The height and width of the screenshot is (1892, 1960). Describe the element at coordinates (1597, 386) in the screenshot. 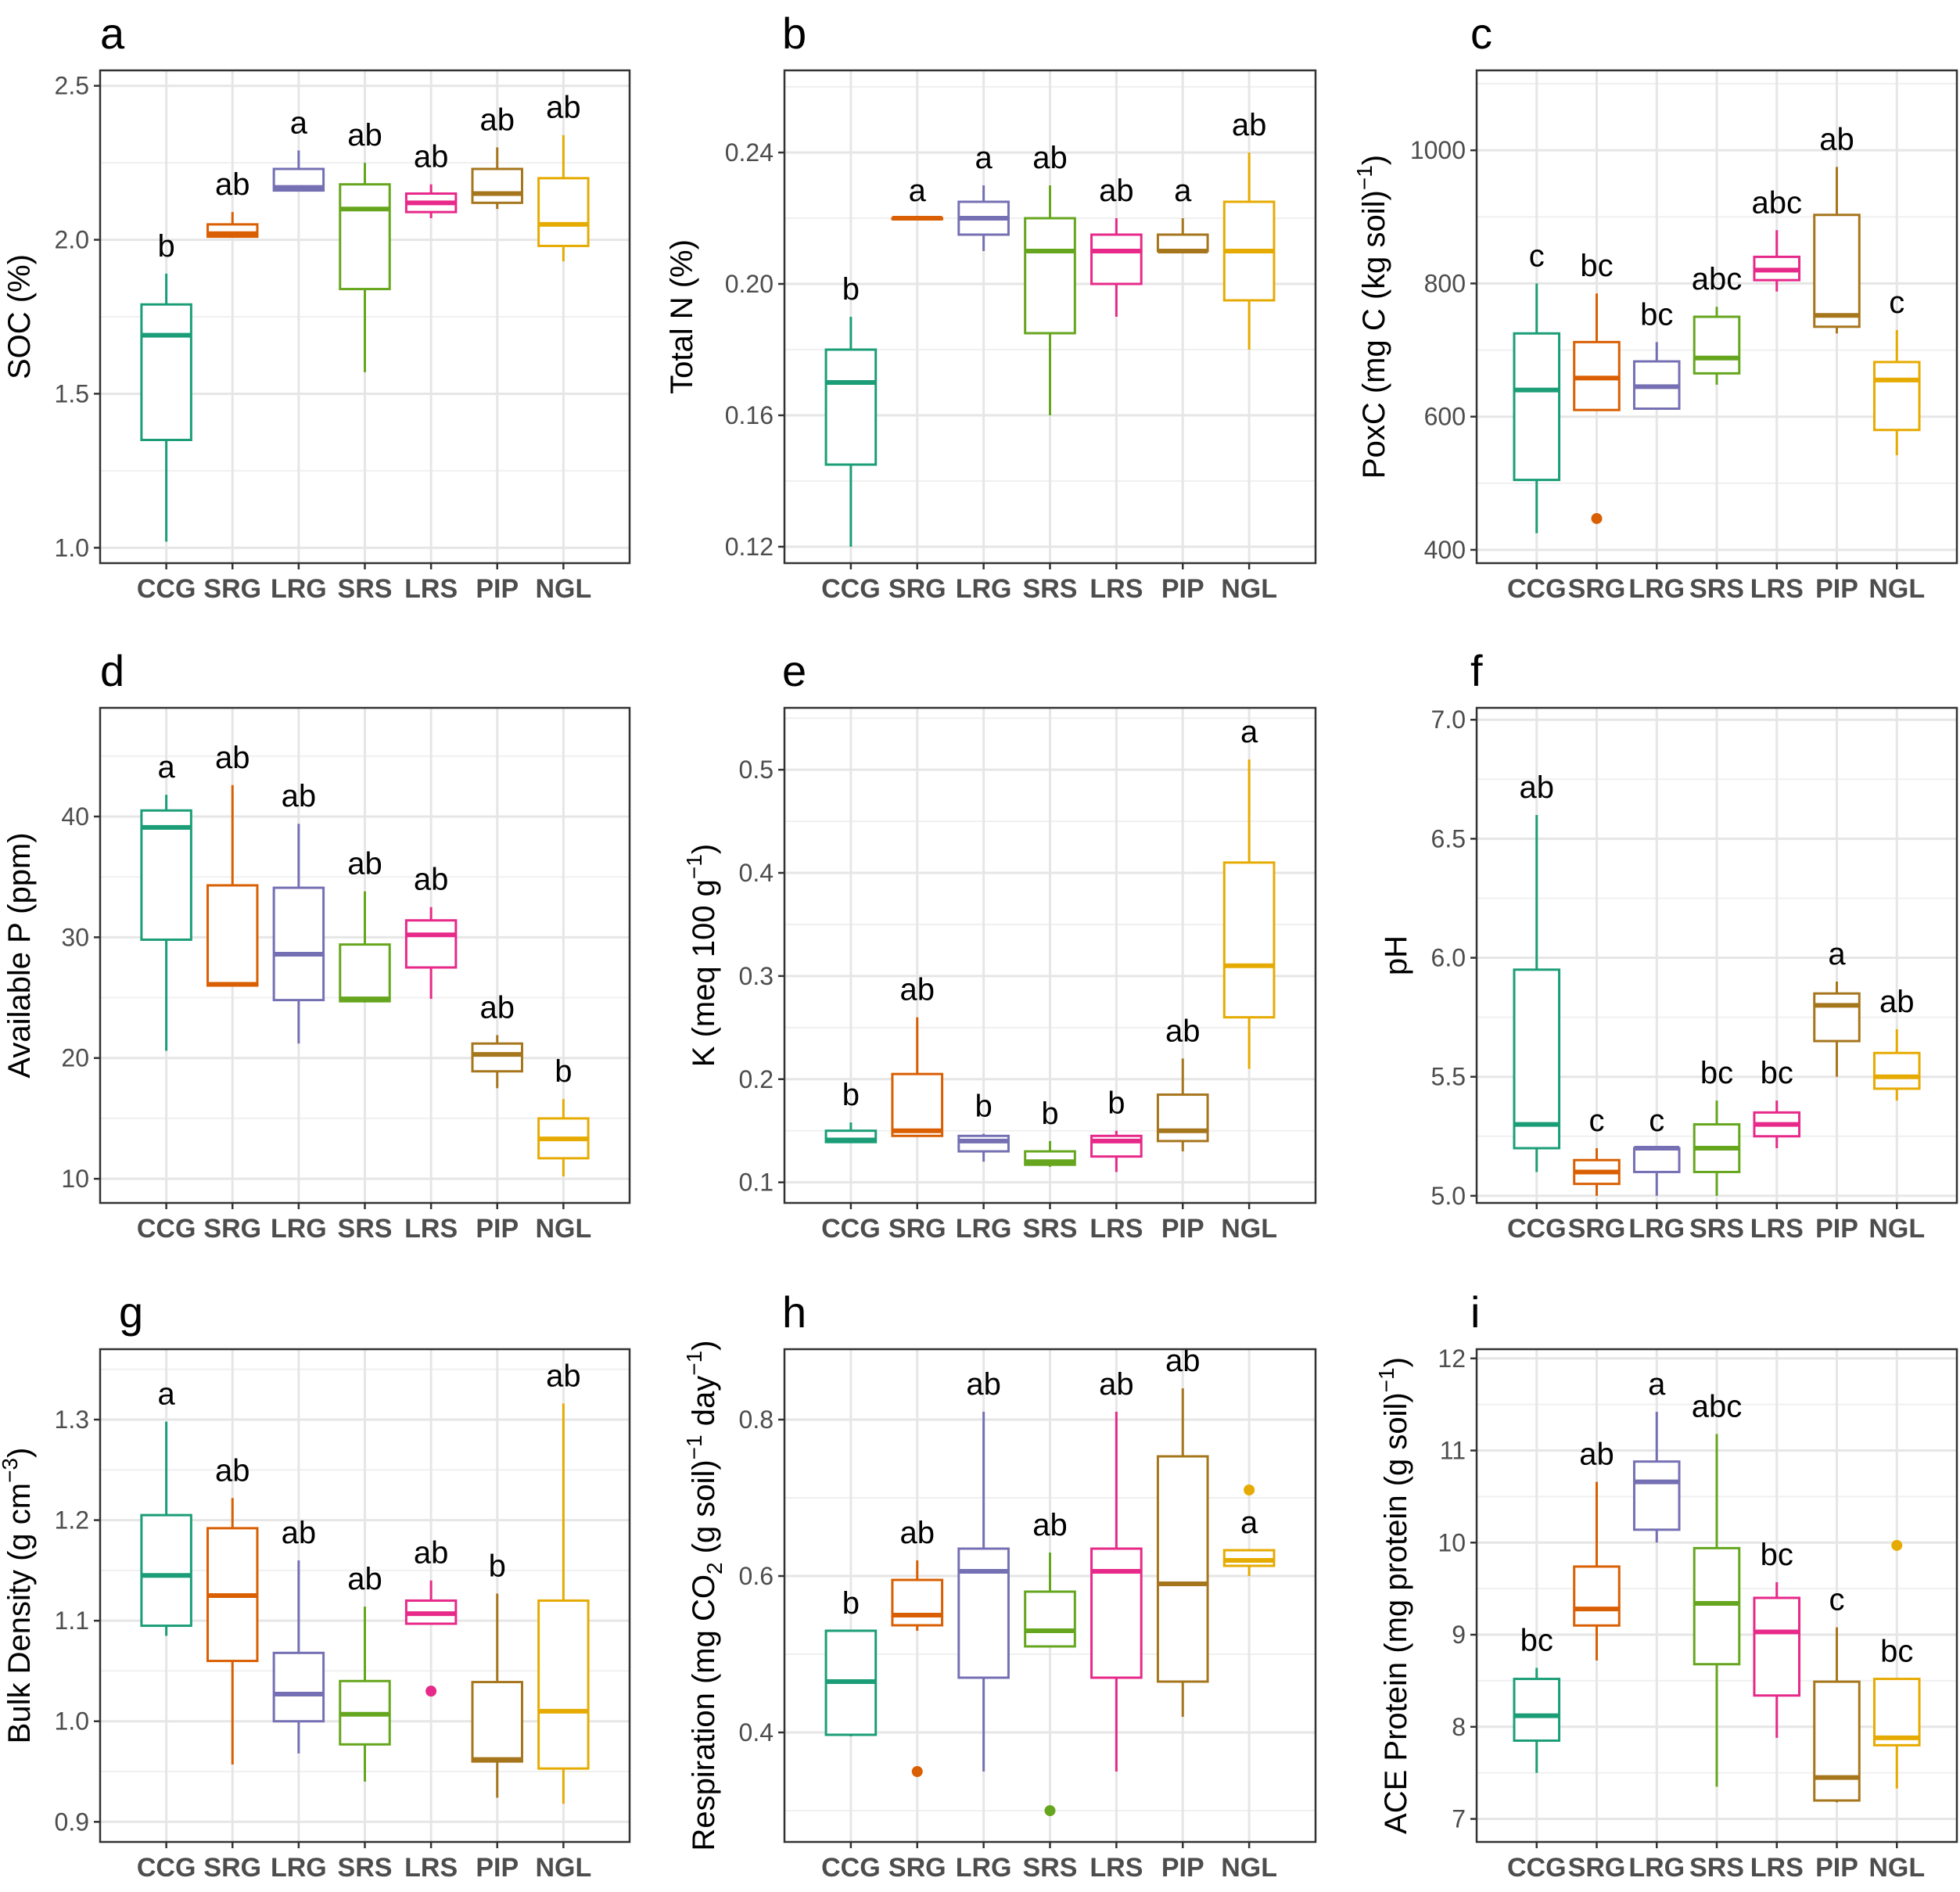

I see `box-SRG: bc` at that location.